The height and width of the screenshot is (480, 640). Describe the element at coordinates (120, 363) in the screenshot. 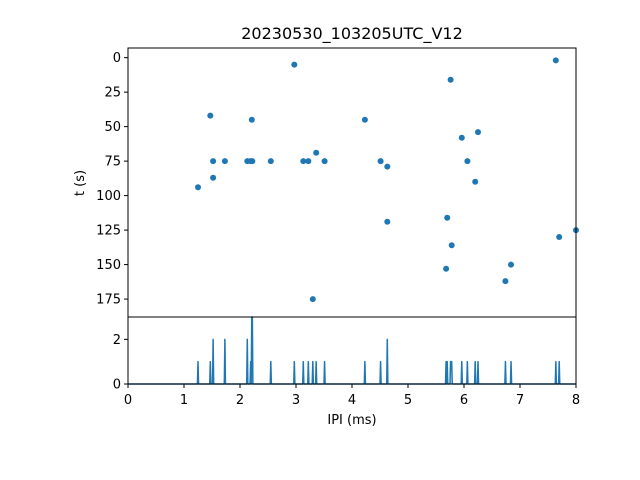

I see `bottom-y-axis-ticks: 02` at that location.